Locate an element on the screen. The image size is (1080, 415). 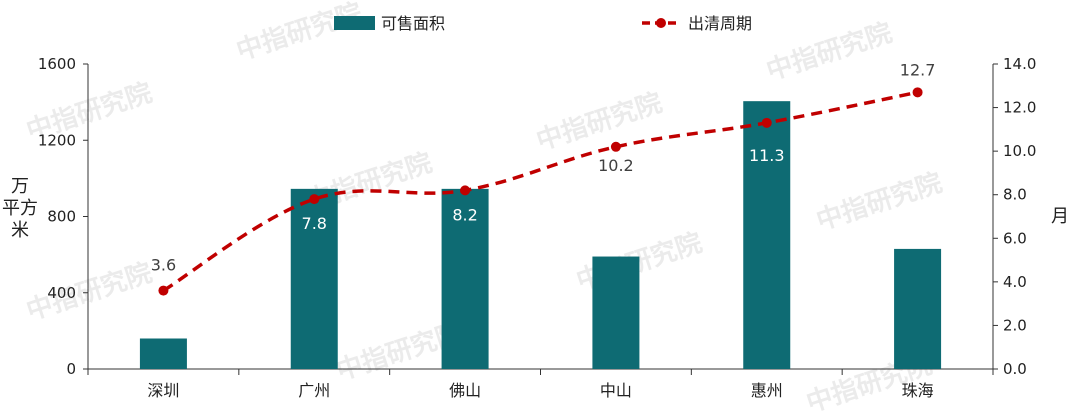
x-category-label: 惠州 is located at coordinates (767, 390).